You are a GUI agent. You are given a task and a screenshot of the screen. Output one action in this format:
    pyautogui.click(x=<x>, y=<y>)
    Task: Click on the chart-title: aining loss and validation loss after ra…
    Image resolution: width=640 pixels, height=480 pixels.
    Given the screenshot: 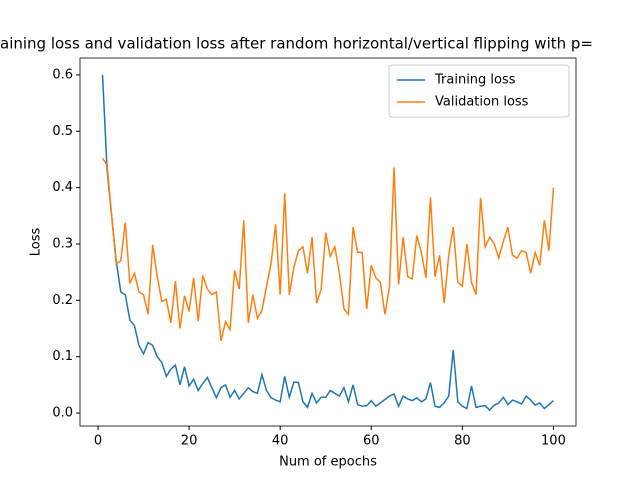 What is the action you would take?
    pyautogui.click(x=296, y=44)
    